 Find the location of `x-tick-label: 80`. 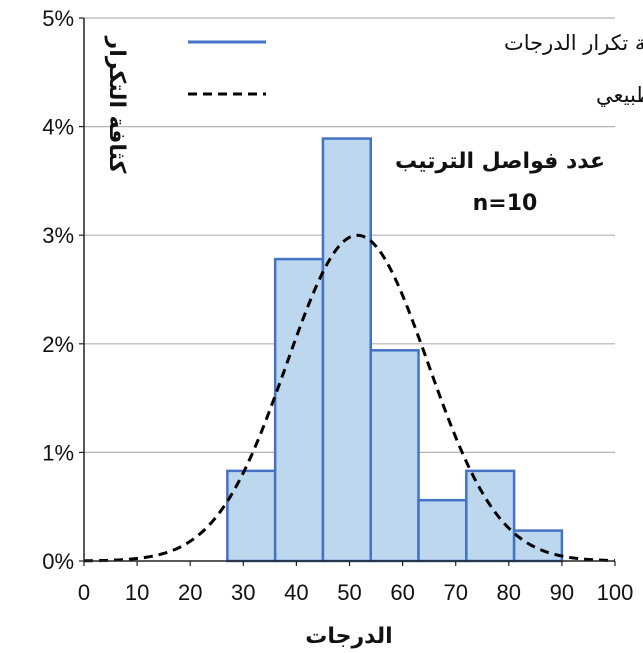

x-tick-label: 80 is located at coordinates (509, 592).